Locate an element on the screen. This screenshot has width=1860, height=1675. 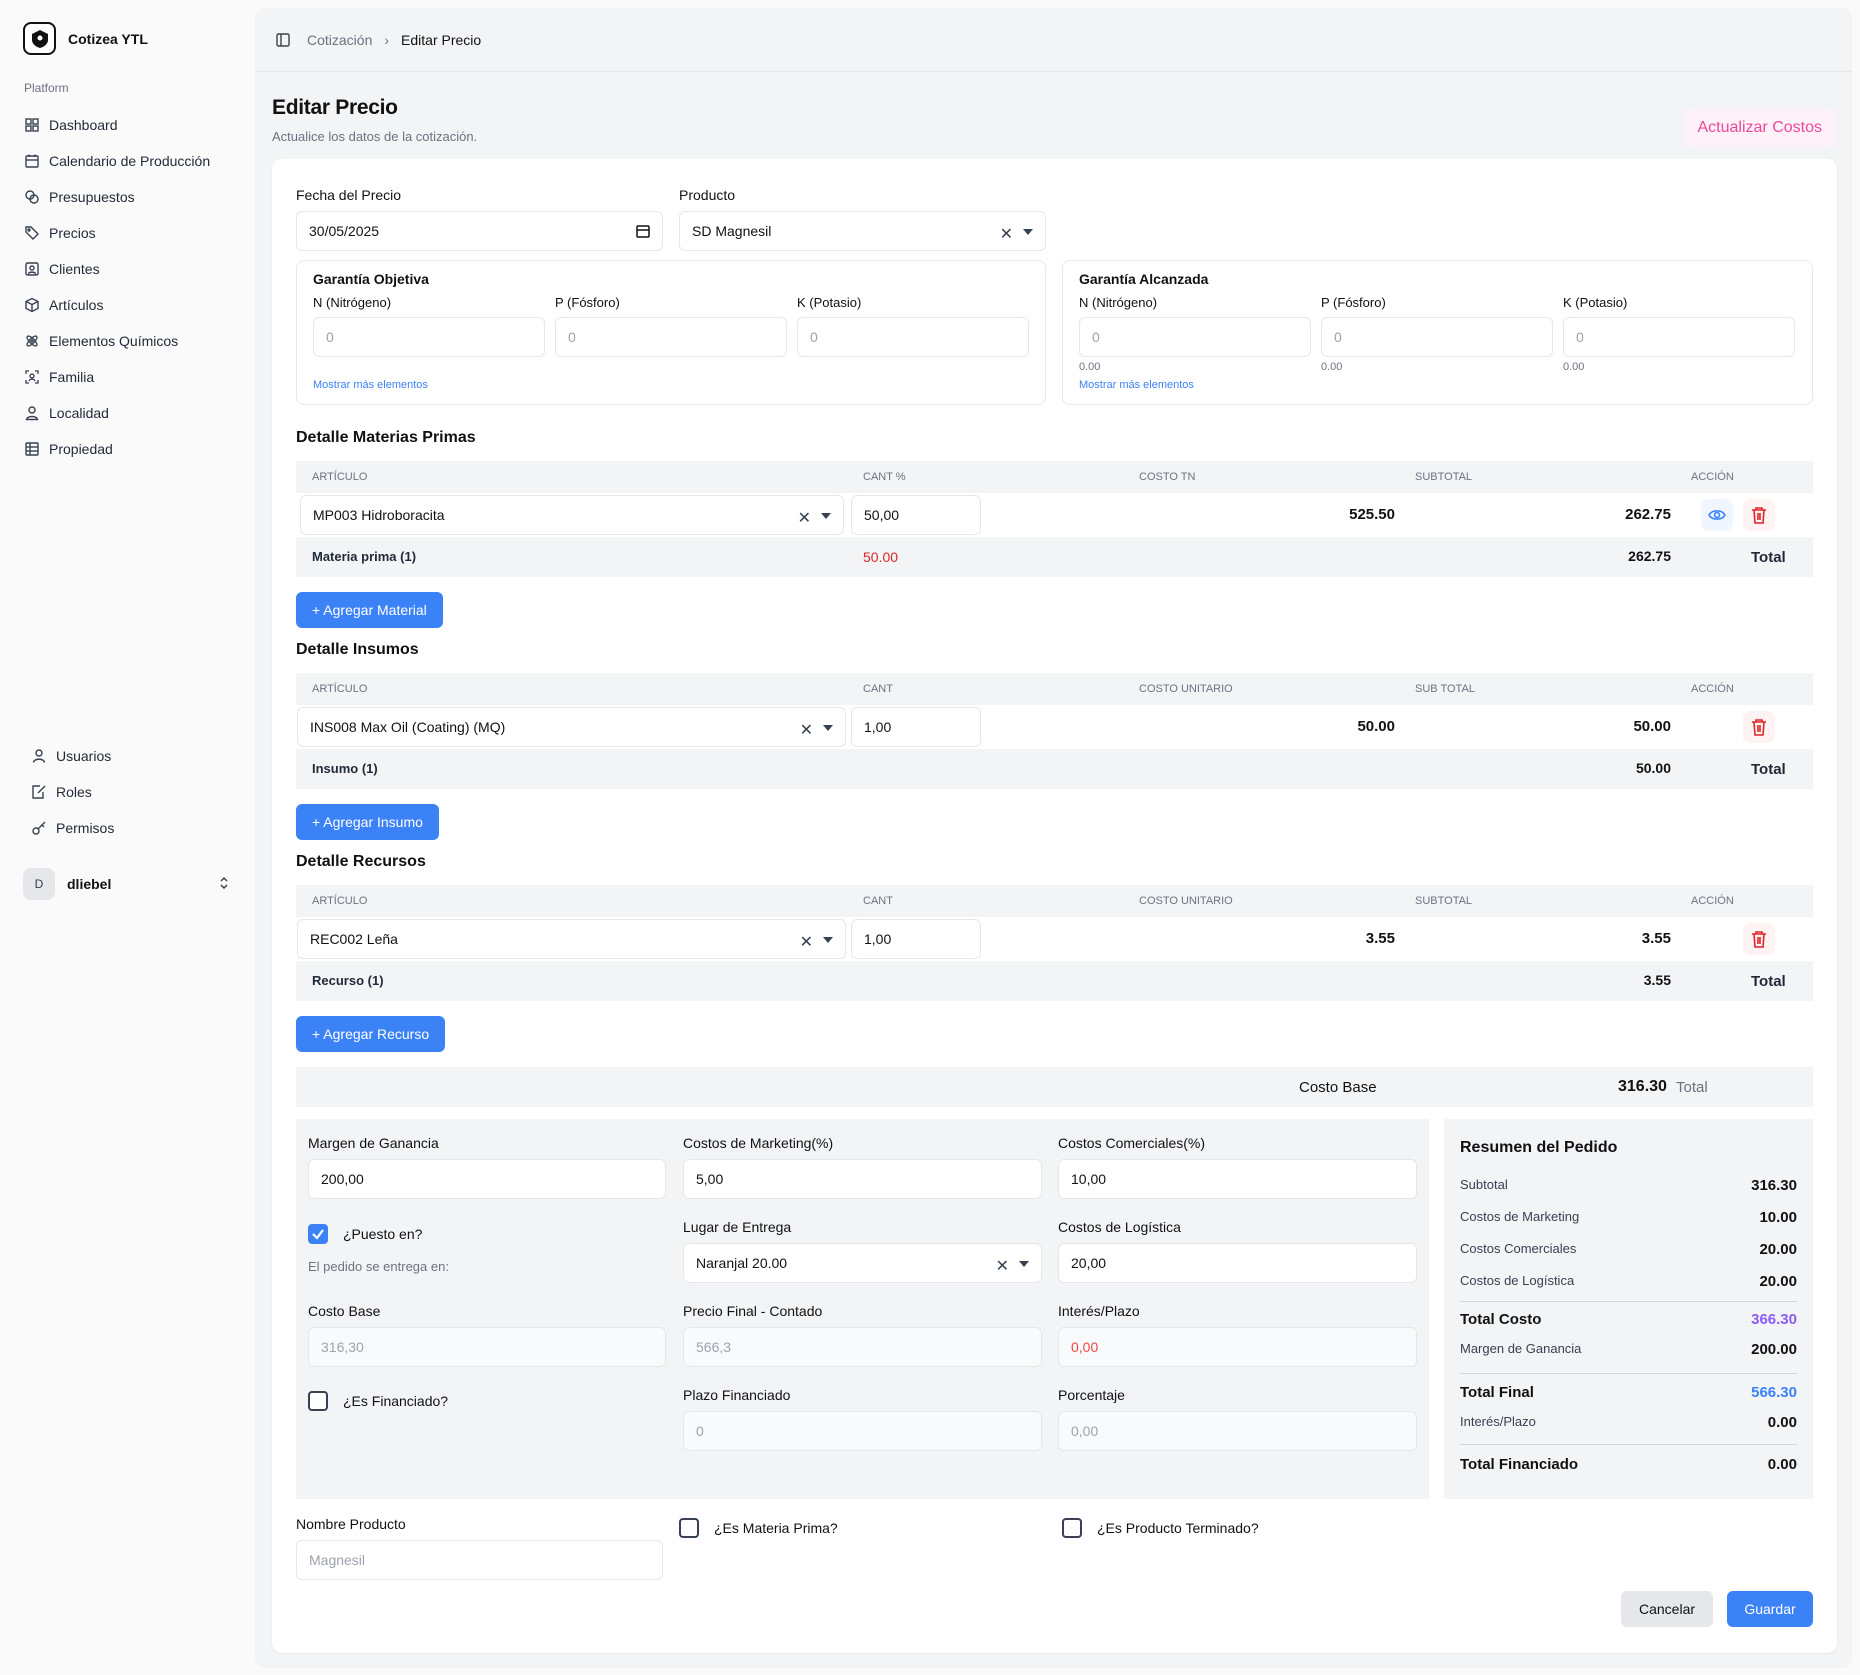
sidebar-item-presupuestos: Presupuestos is located at coordinates (129, 197).